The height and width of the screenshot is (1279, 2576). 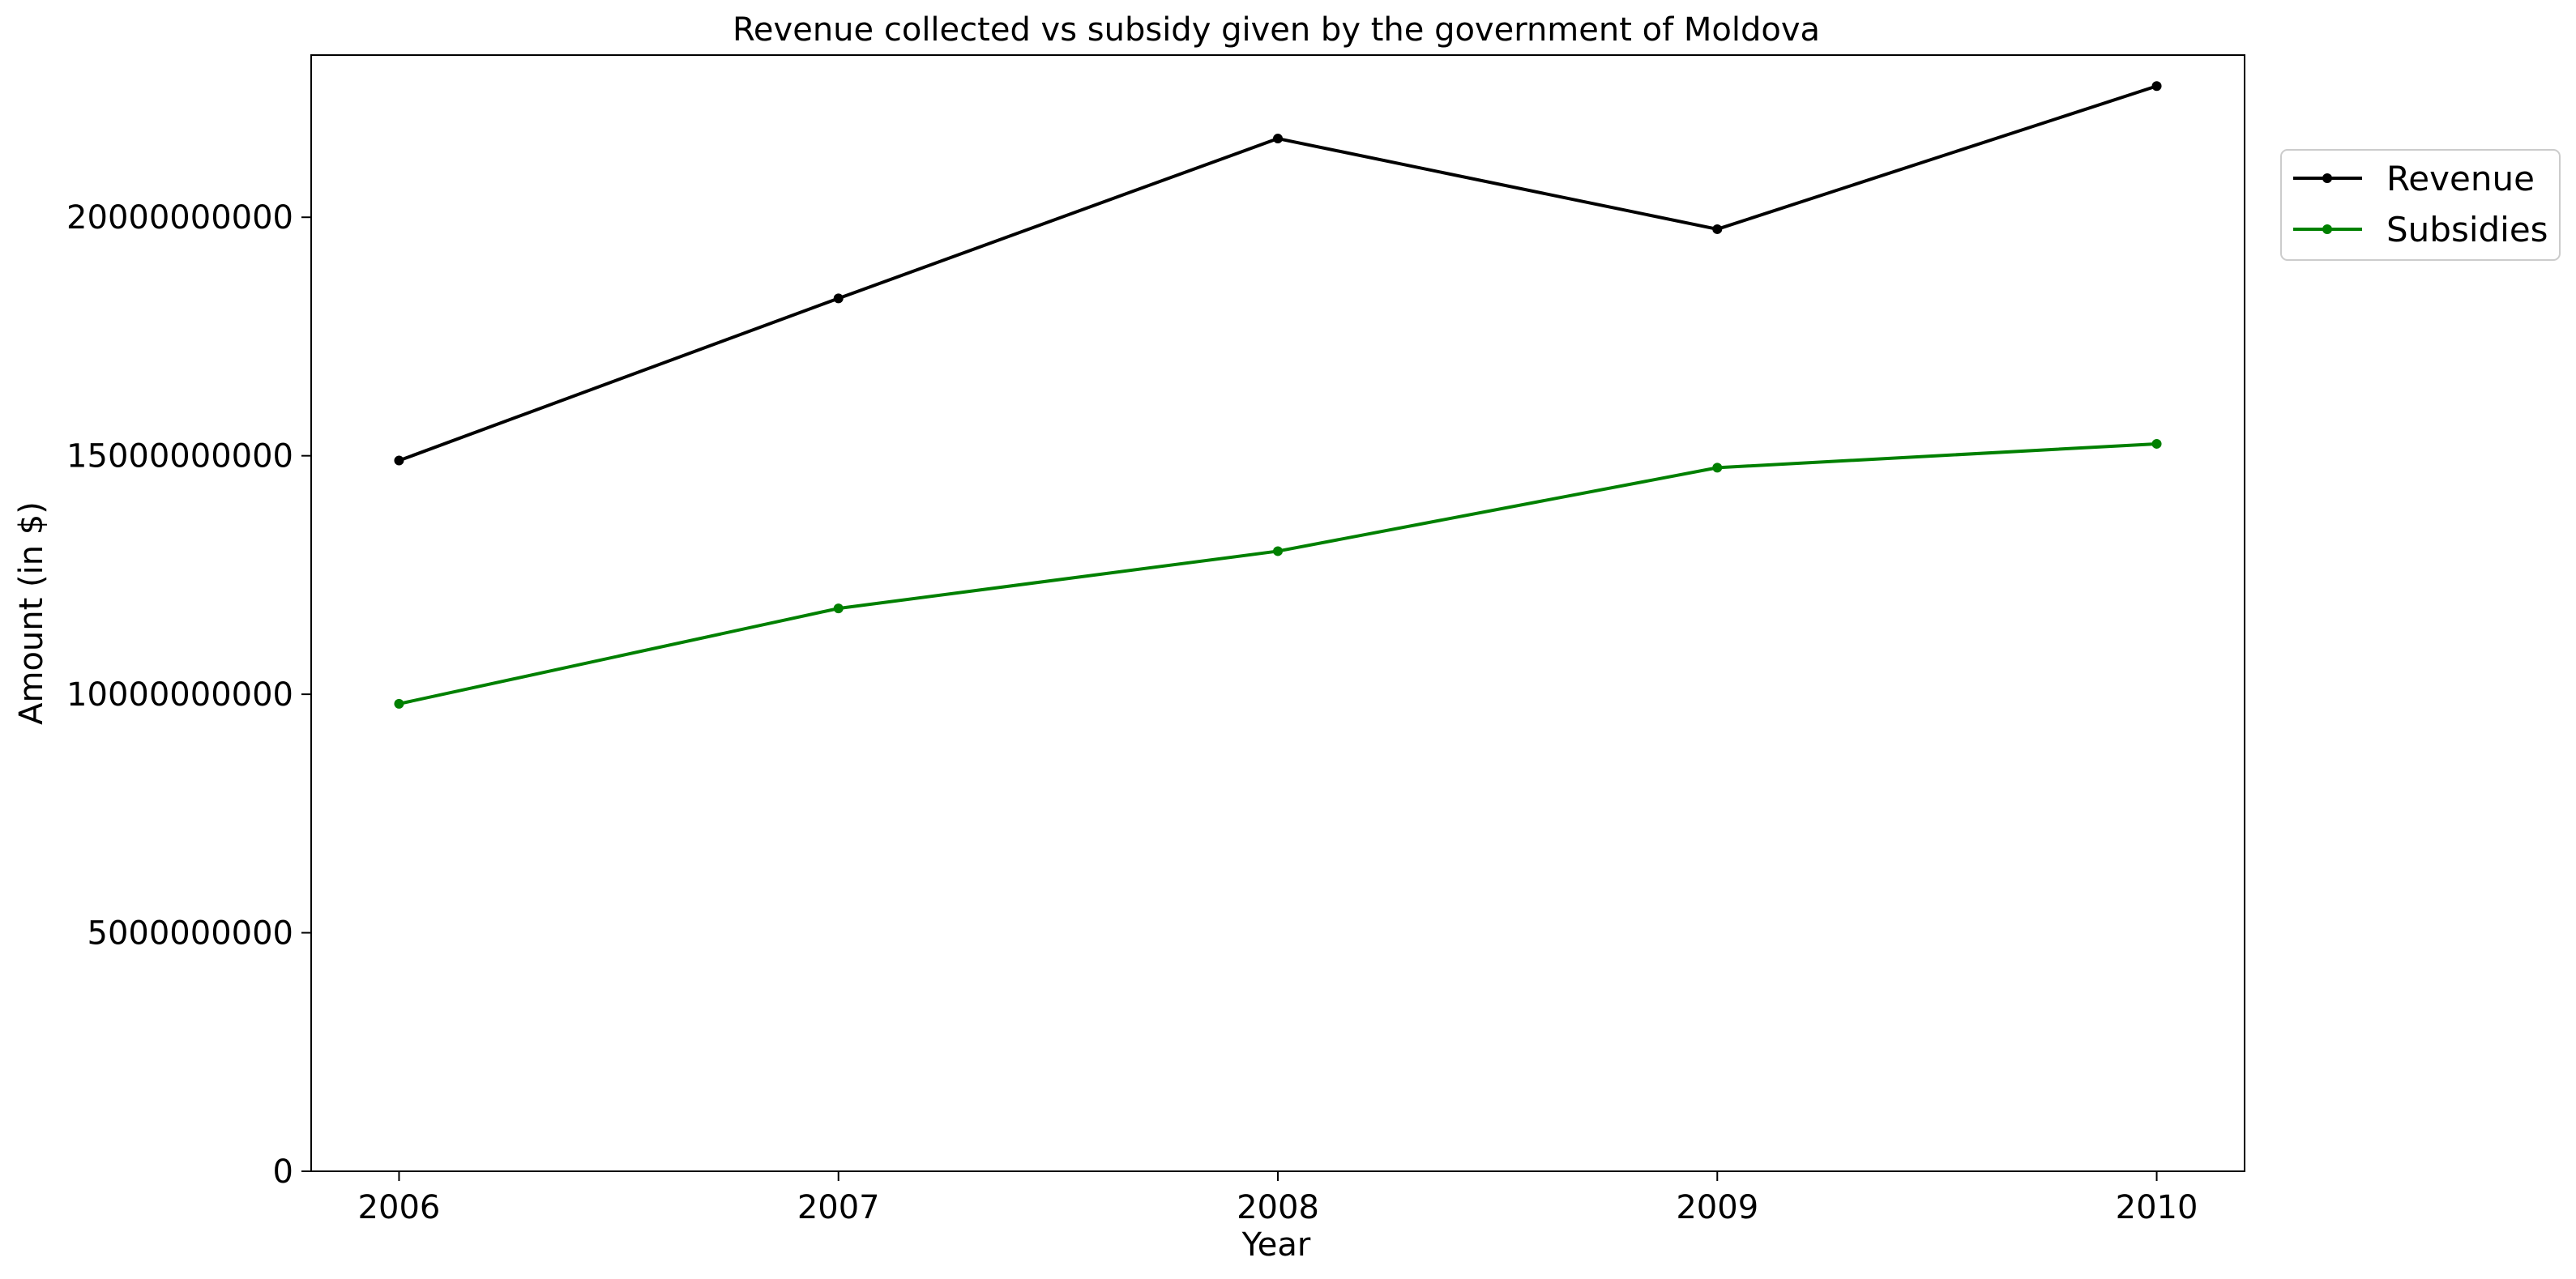 I want to click on x-axis-title: Year, so click(x=1276, y=1245).